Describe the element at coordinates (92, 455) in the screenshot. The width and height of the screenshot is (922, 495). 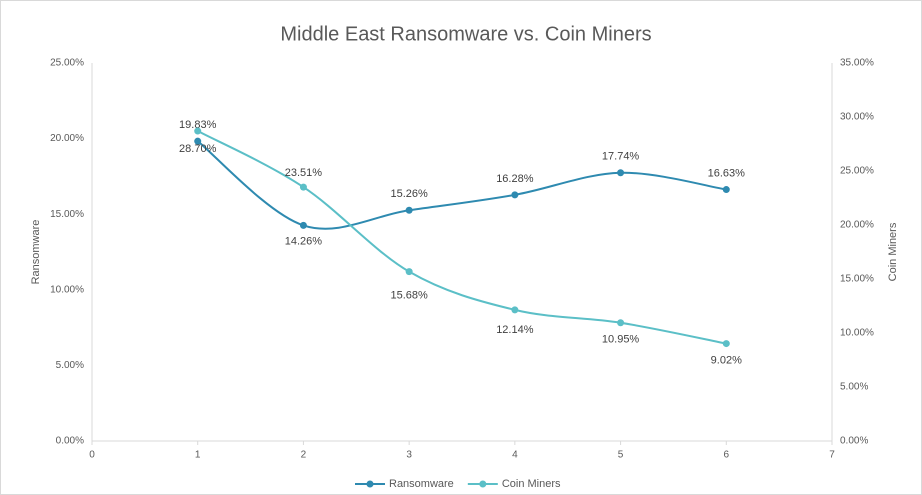
I see `x-tick-label: 0` at that location.